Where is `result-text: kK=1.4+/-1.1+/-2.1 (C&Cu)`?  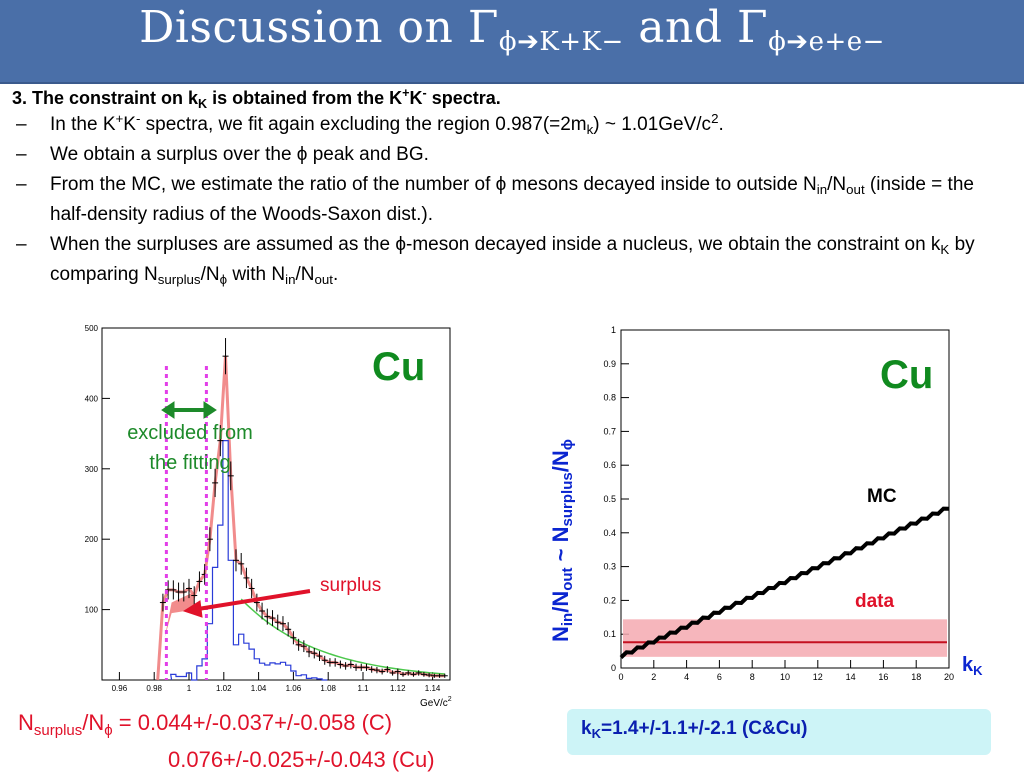
result-text: kK=1.4+/-1.1+/-2.1 (C&Cu) is located at coordinates (694, 729).